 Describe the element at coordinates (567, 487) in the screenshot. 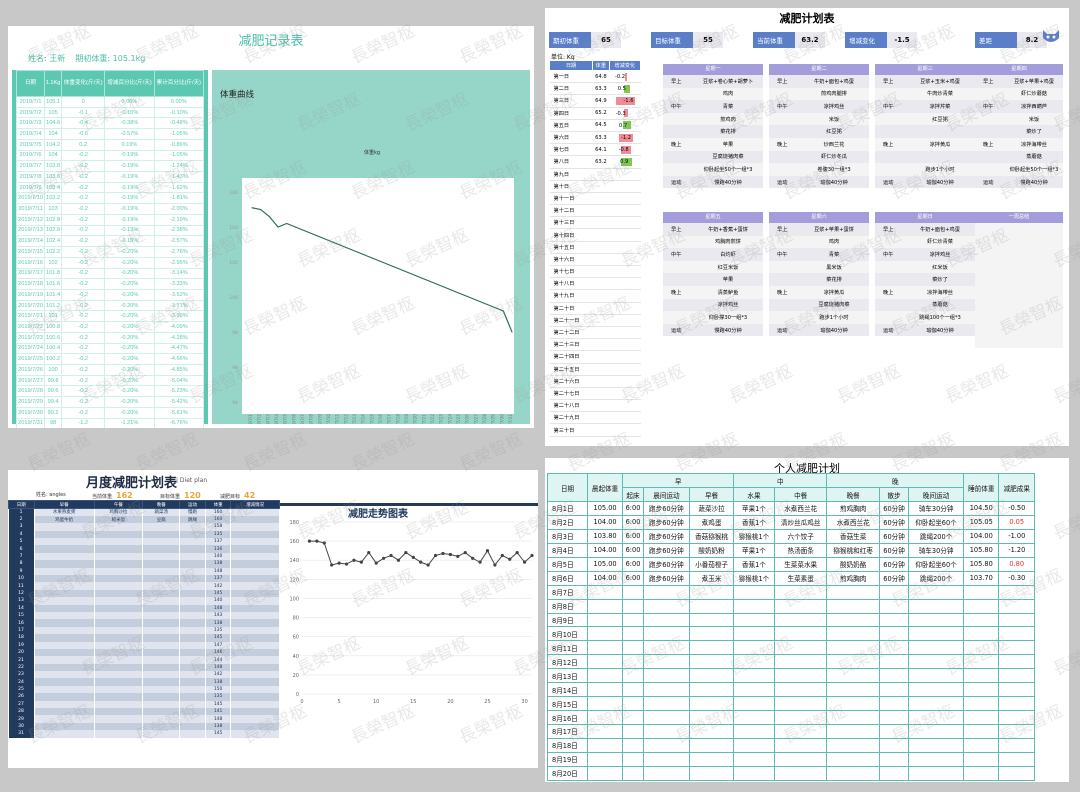

I see `column-header: 日期` at that location.